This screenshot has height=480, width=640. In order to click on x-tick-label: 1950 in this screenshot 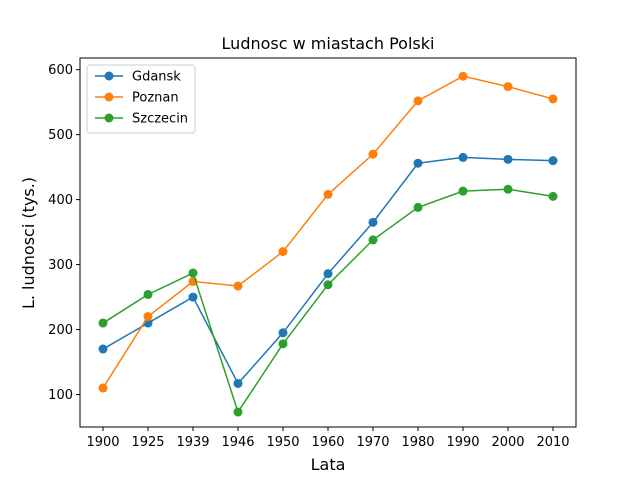, I will do `click(282, 442)`.